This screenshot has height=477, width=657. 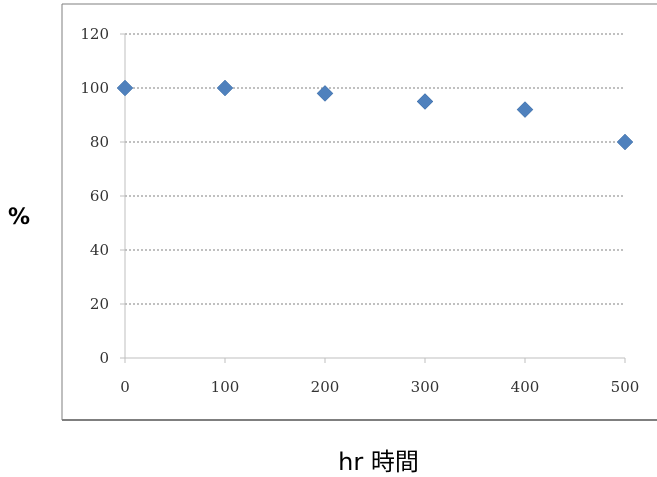 I want to click on y-tick-label: 120, so click(x=94, y=34).